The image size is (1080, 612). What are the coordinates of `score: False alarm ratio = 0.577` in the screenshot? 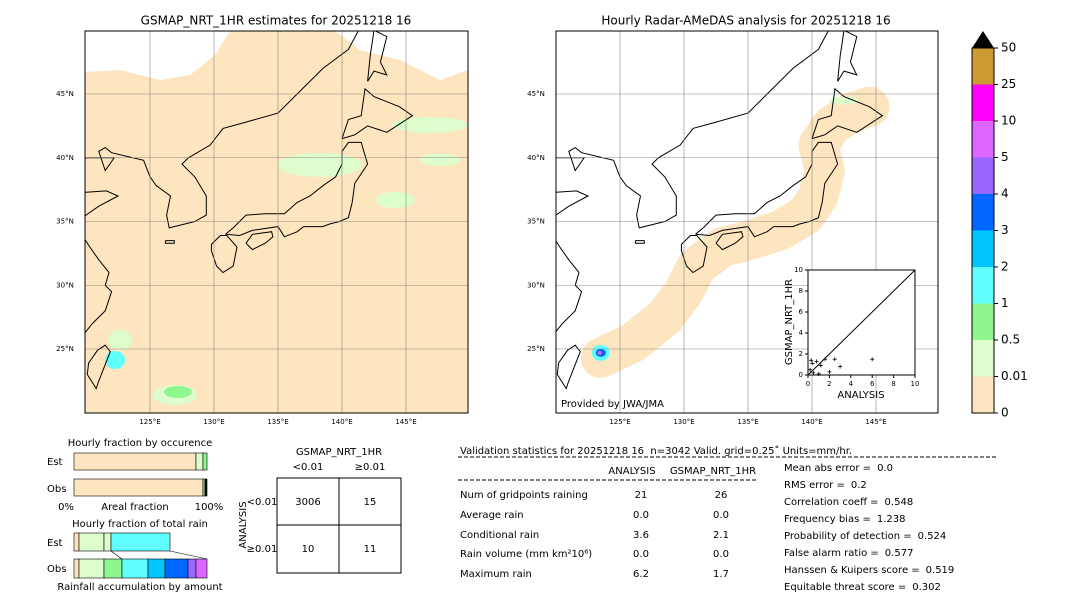 It's located at (848, 553).